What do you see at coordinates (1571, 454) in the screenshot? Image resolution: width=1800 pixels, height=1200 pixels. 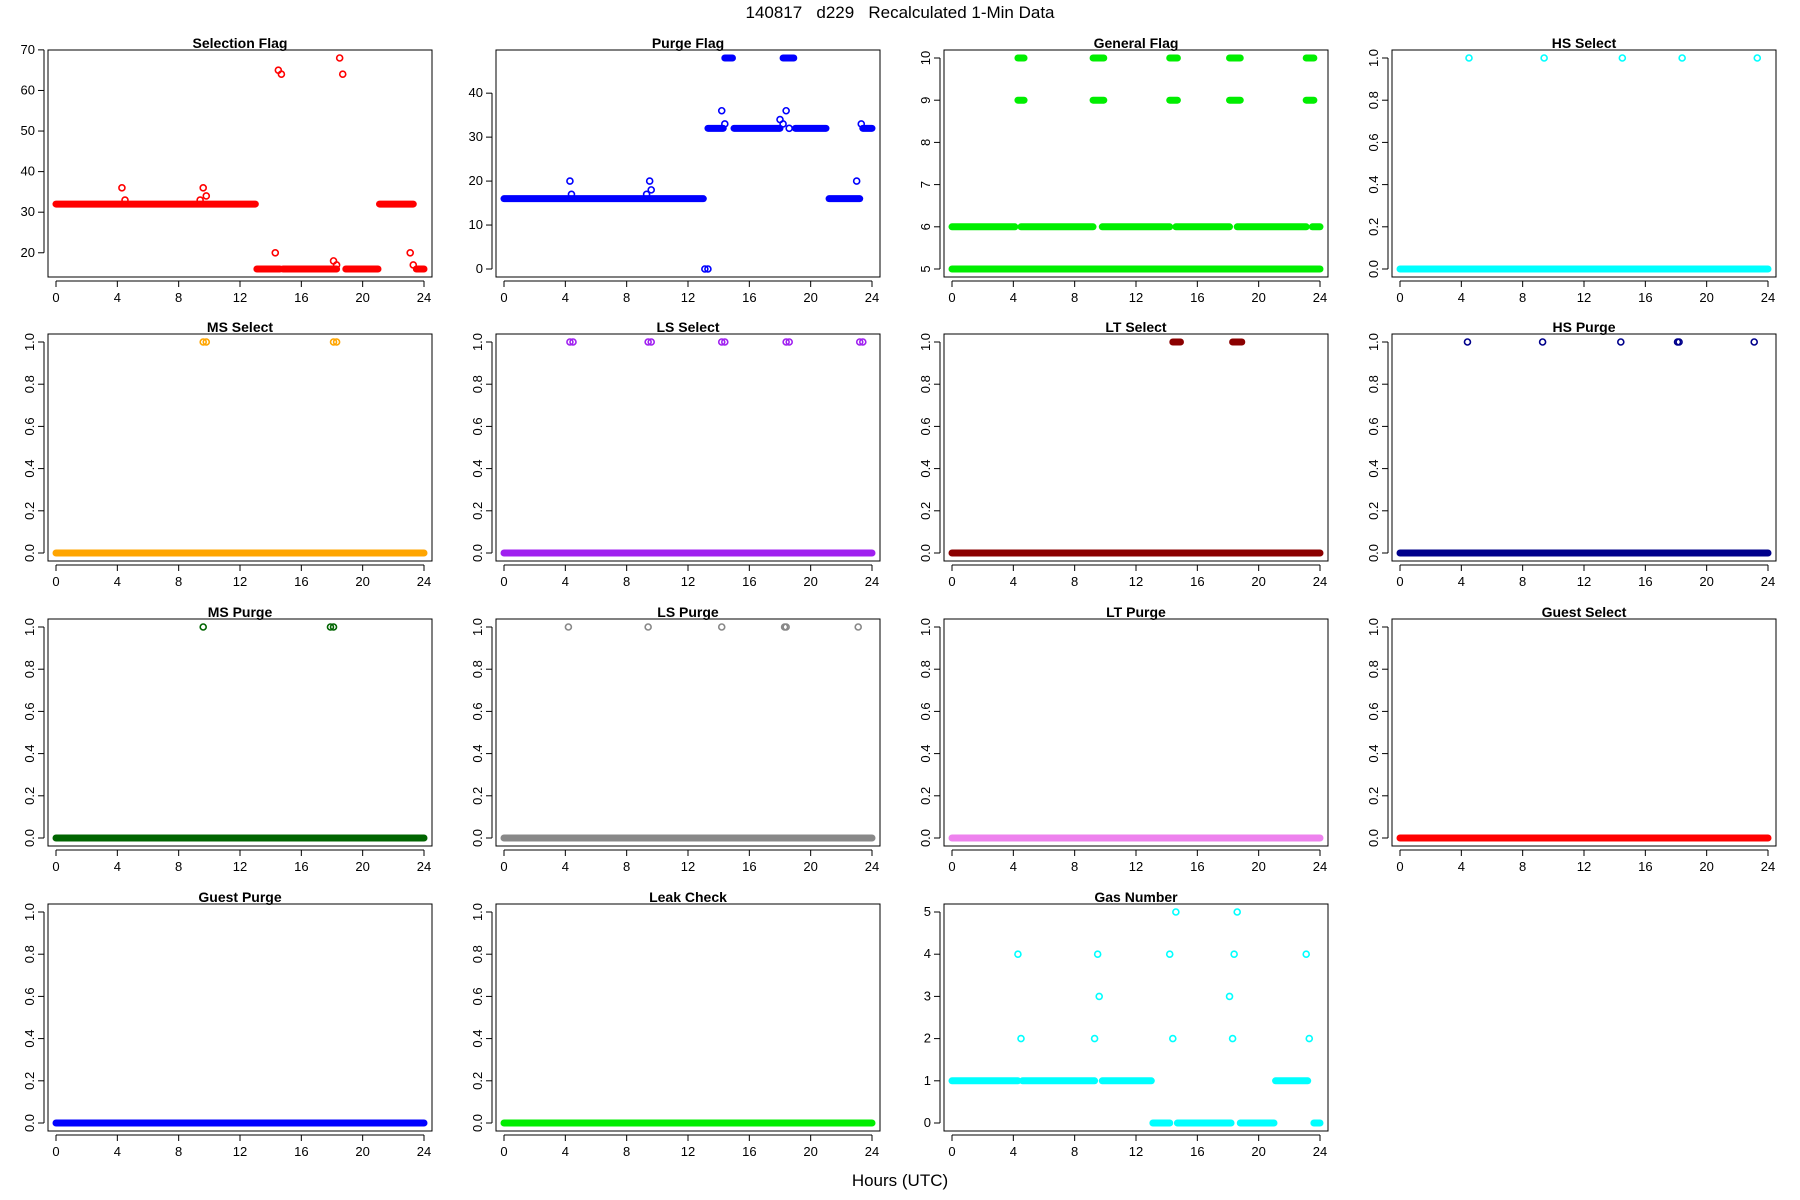 I see `panel-hs-purge: HS Purge 0 4 8 12 16 20 24 0.0 0.2 0.4 0.6 0.8 1.0` at bounding box center [1571, 454].